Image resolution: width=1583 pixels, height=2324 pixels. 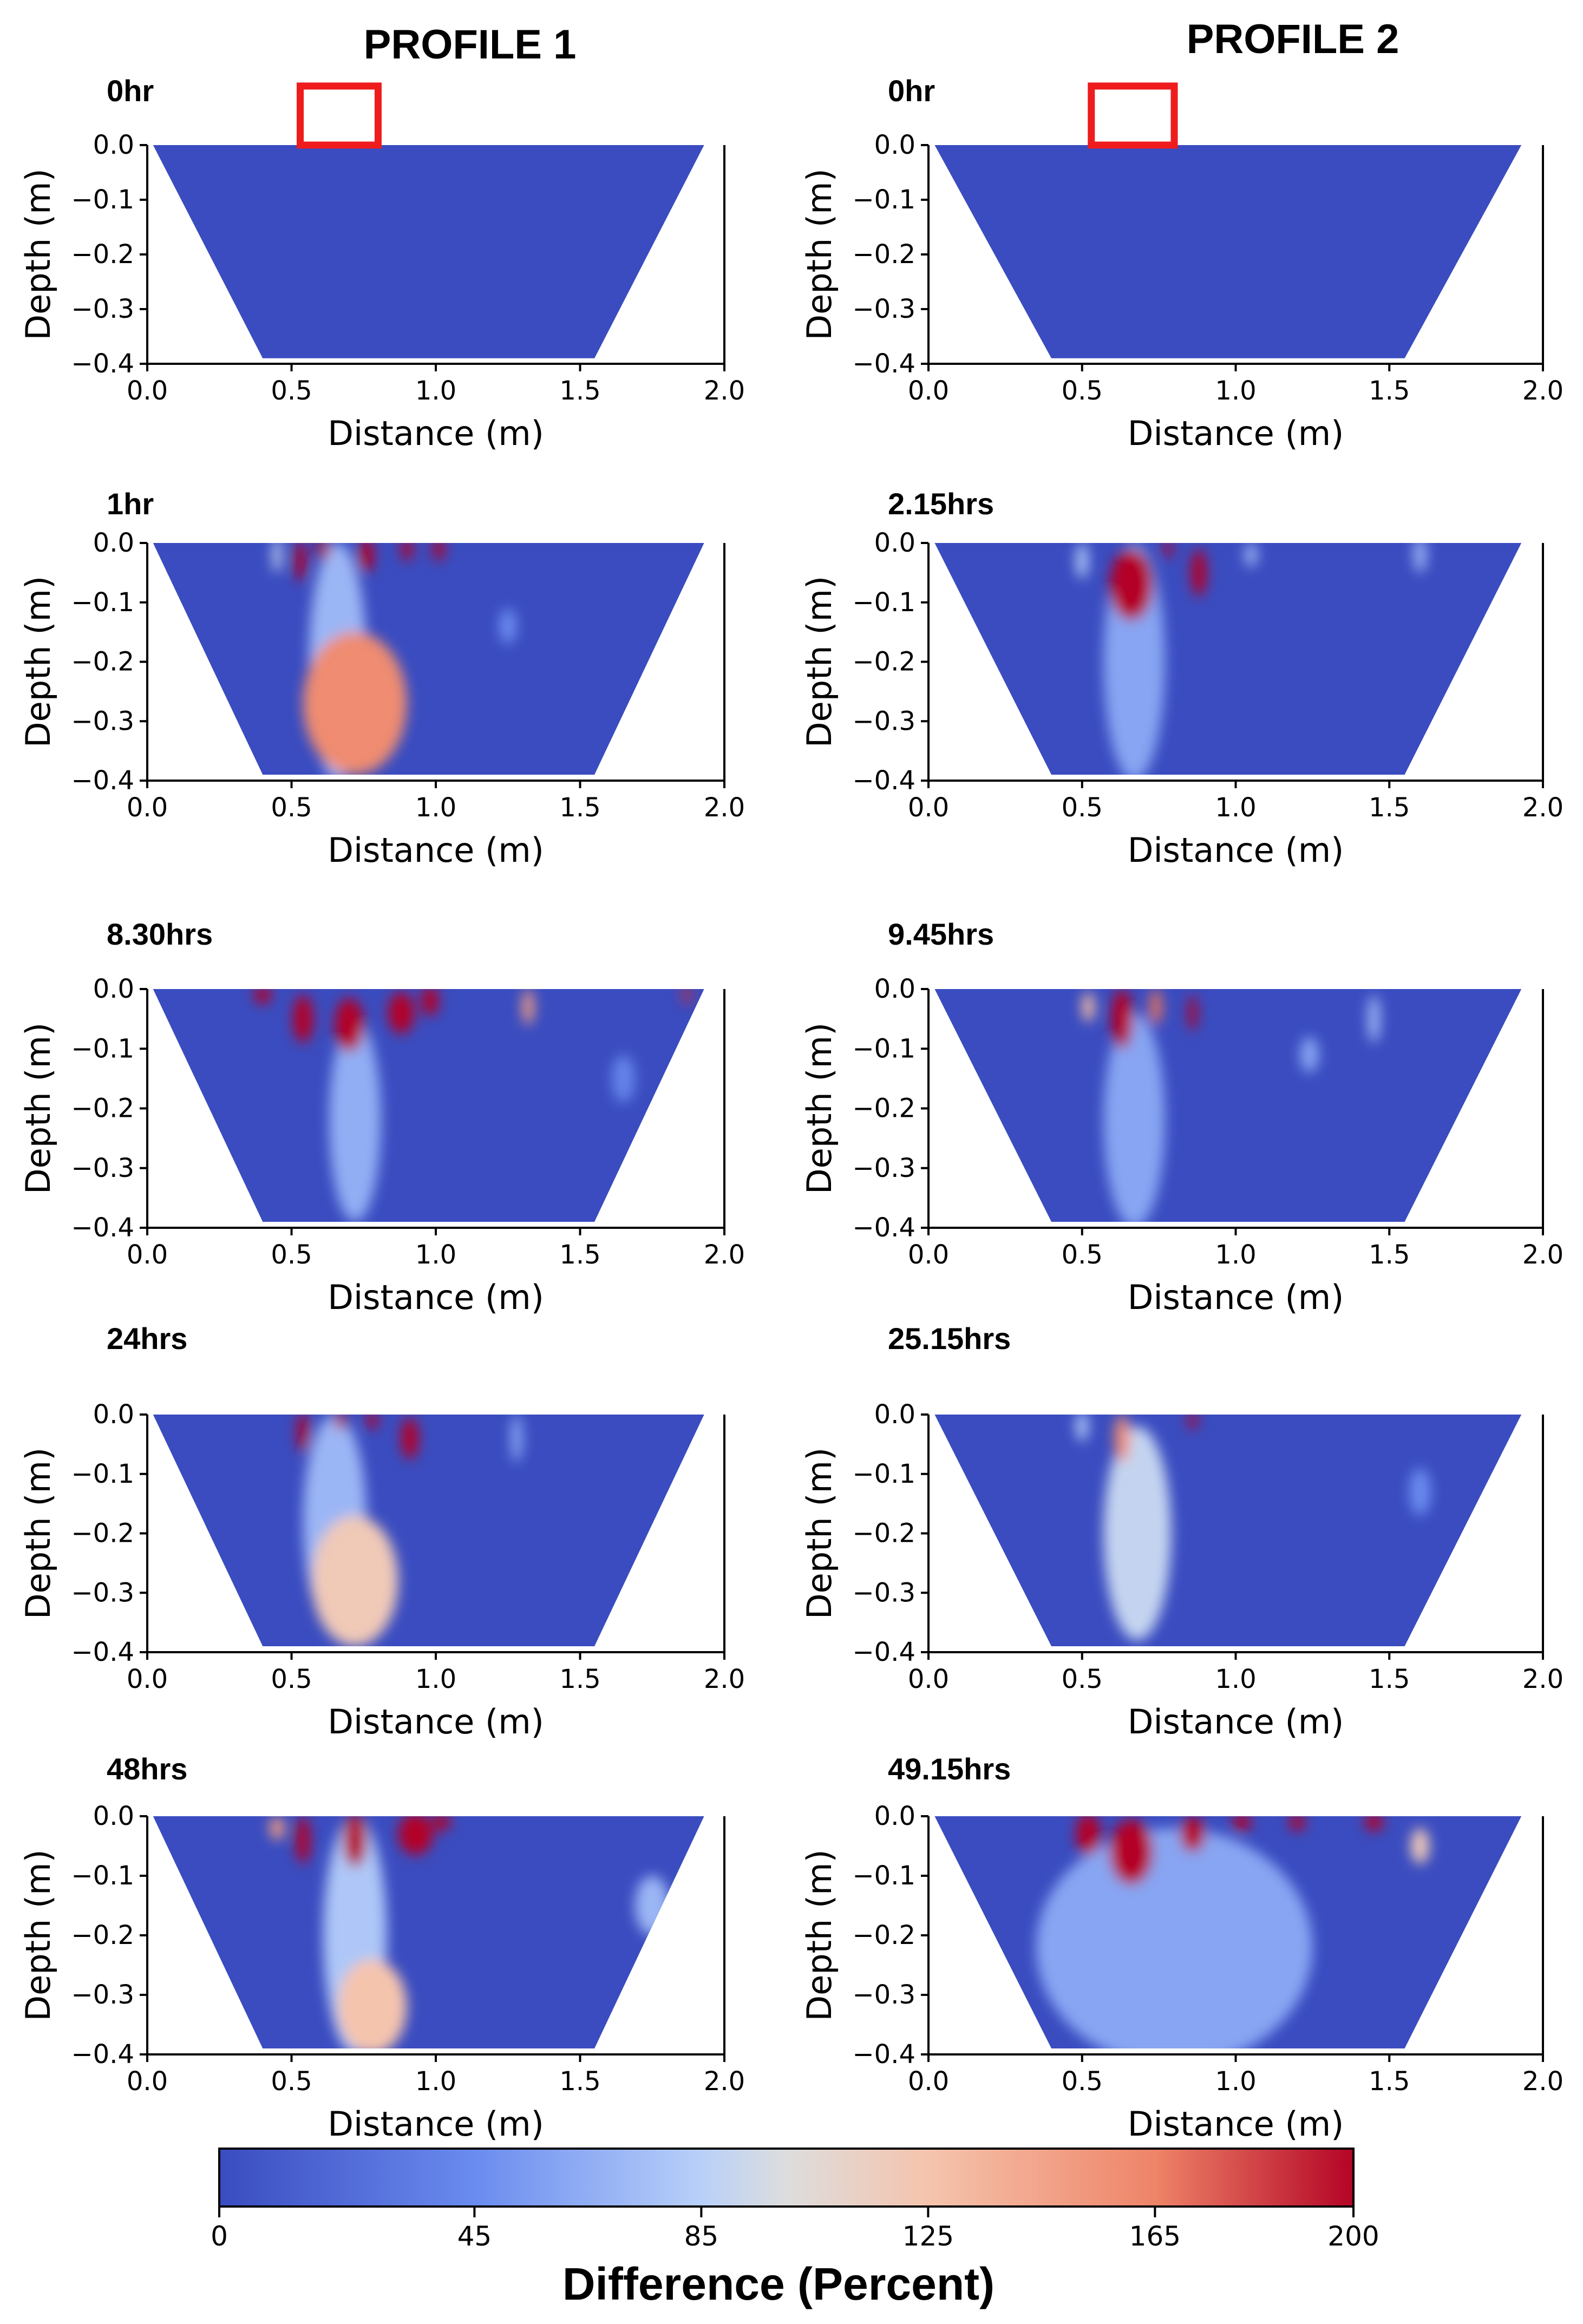 What do you see at coordinates (941, 504) in the screenshot?
I see `panel-time-label: 2.15hrs` at bounding box center [941, 504].